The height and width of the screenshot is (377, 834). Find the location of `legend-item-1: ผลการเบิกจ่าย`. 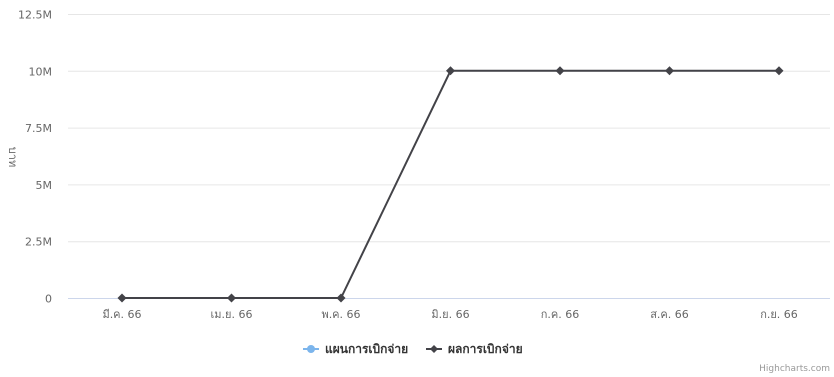

legend-item-1: ผลการเบิกจ่าย is located at coordinates (474, 349).